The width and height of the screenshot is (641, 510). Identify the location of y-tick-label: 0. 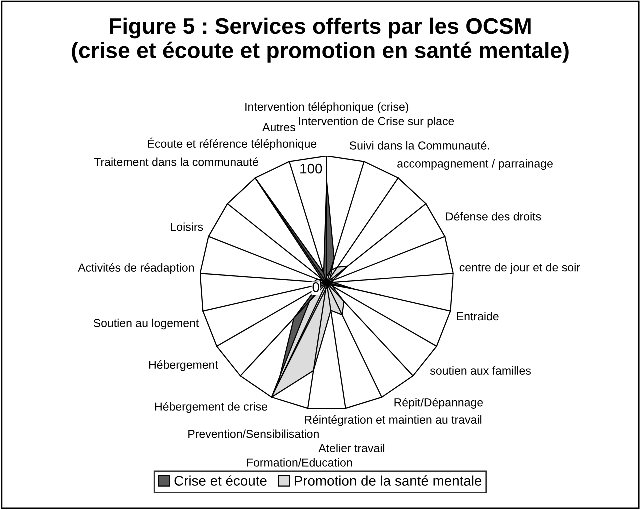
(316, 287).